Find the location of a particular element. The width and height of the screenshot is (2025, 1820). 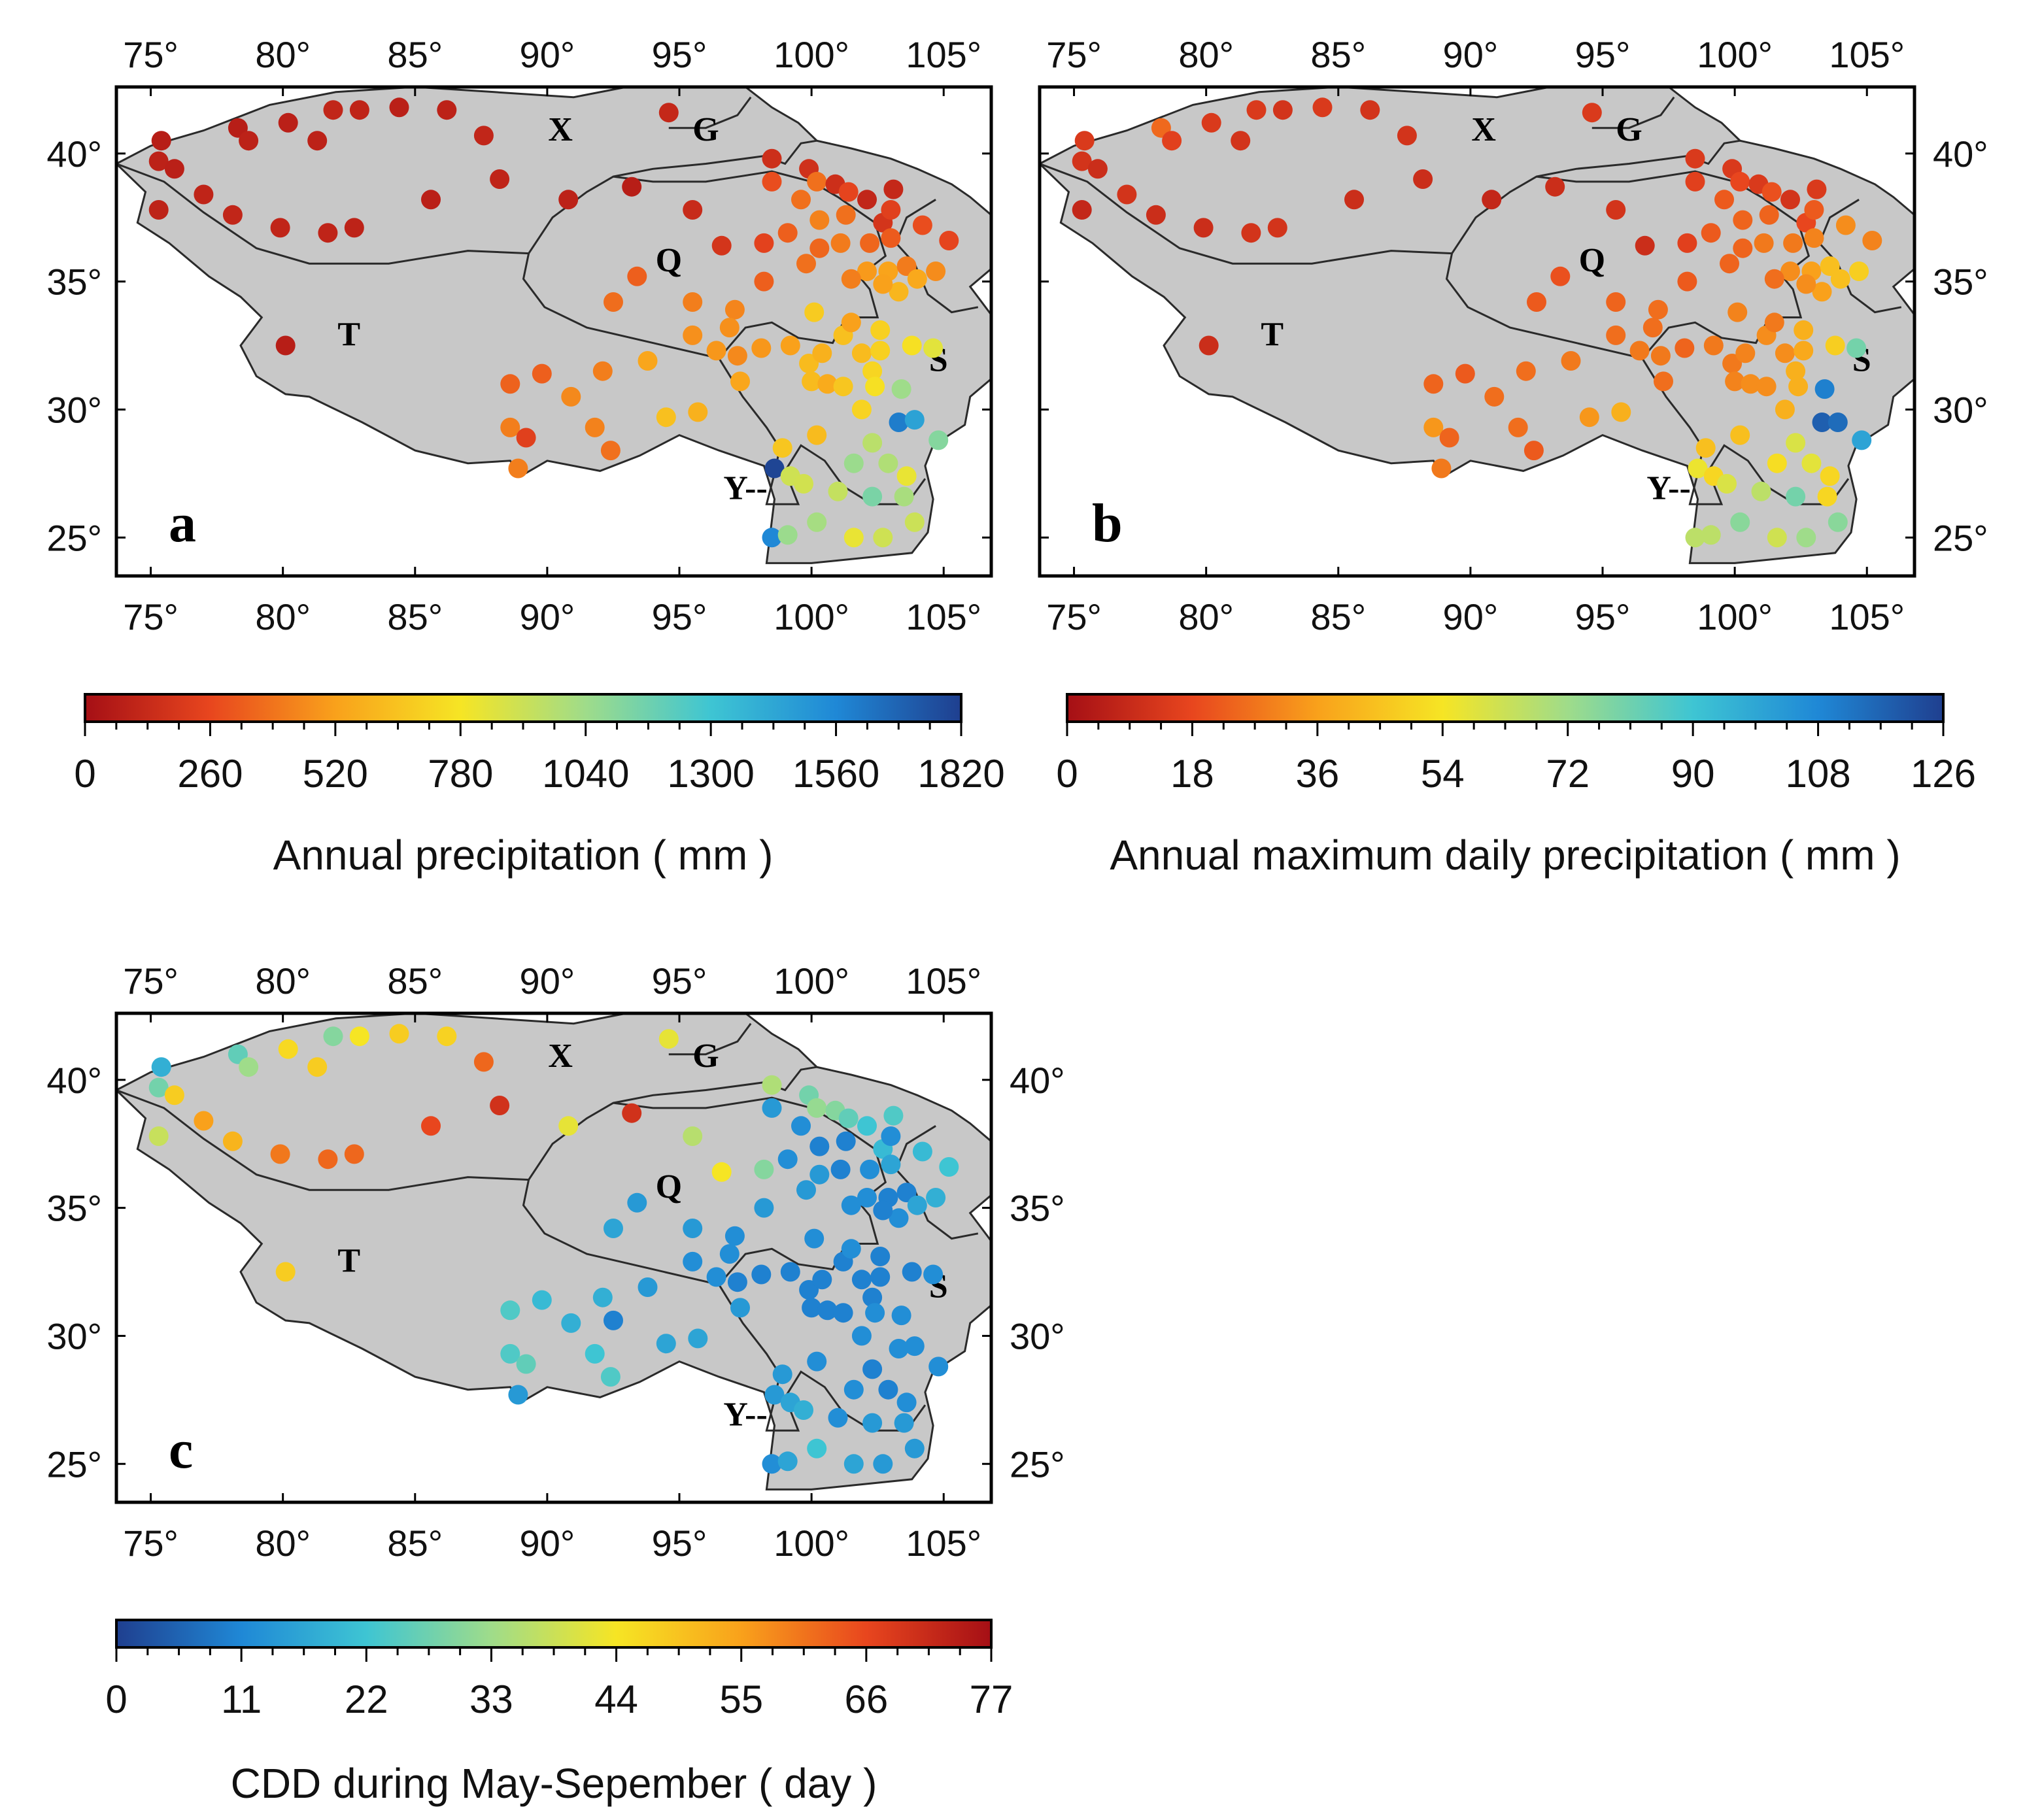

colorbar-tick-label: 260 is located at coordinates (210, 774).